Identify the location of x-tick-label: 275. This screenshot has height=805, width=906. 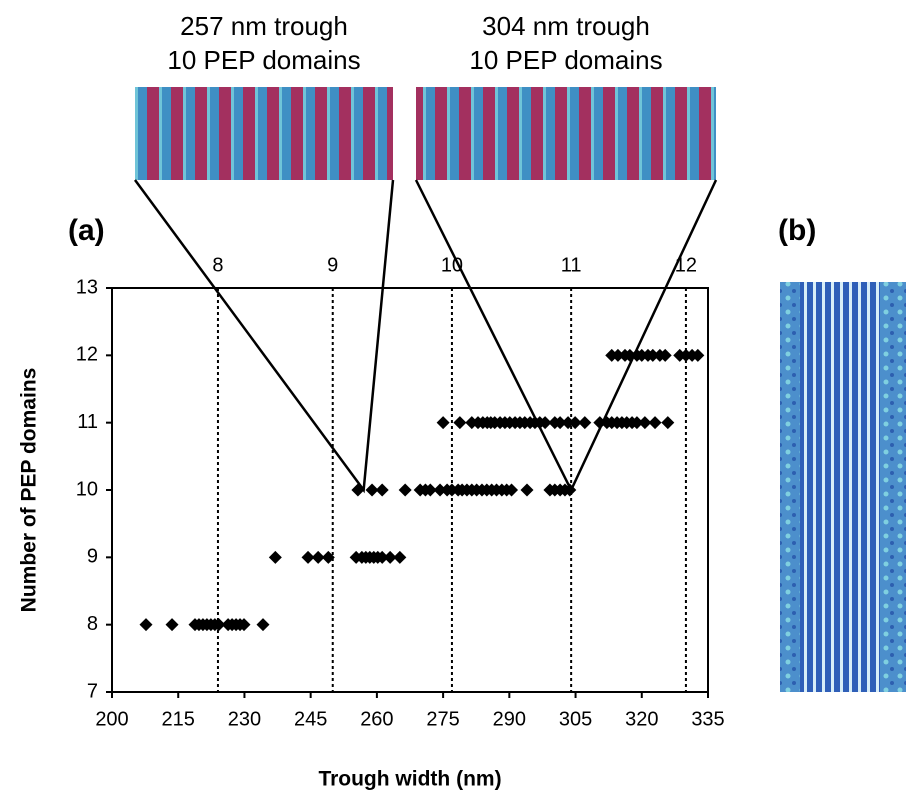
(442, 719).